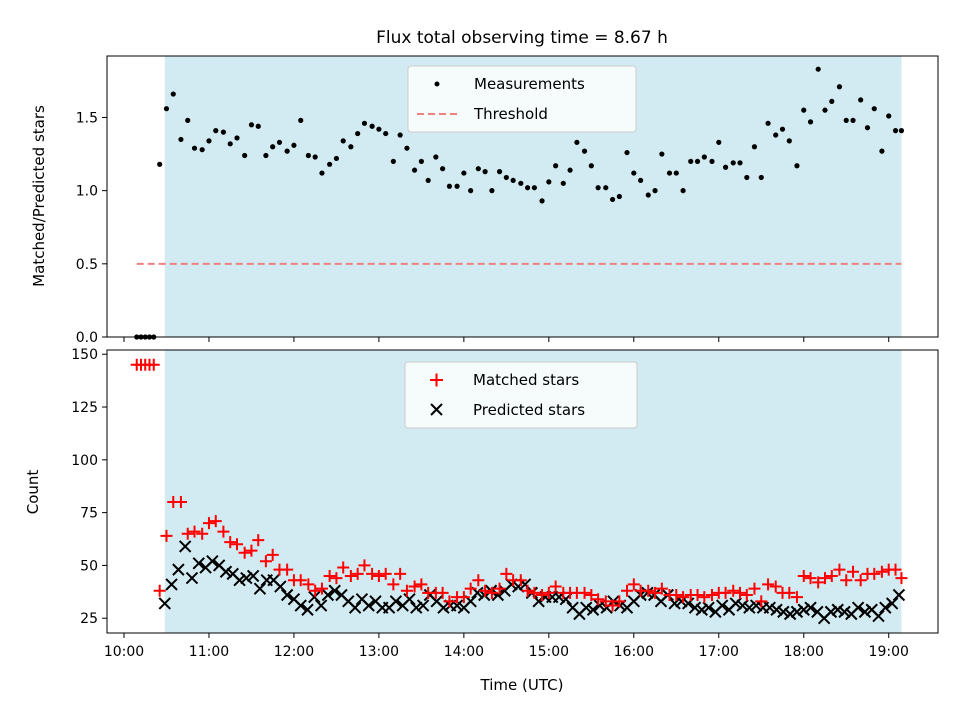  Describe the element at coordinates (436, 380) in the screenshot. I see `matched-legend-marker` at that location.